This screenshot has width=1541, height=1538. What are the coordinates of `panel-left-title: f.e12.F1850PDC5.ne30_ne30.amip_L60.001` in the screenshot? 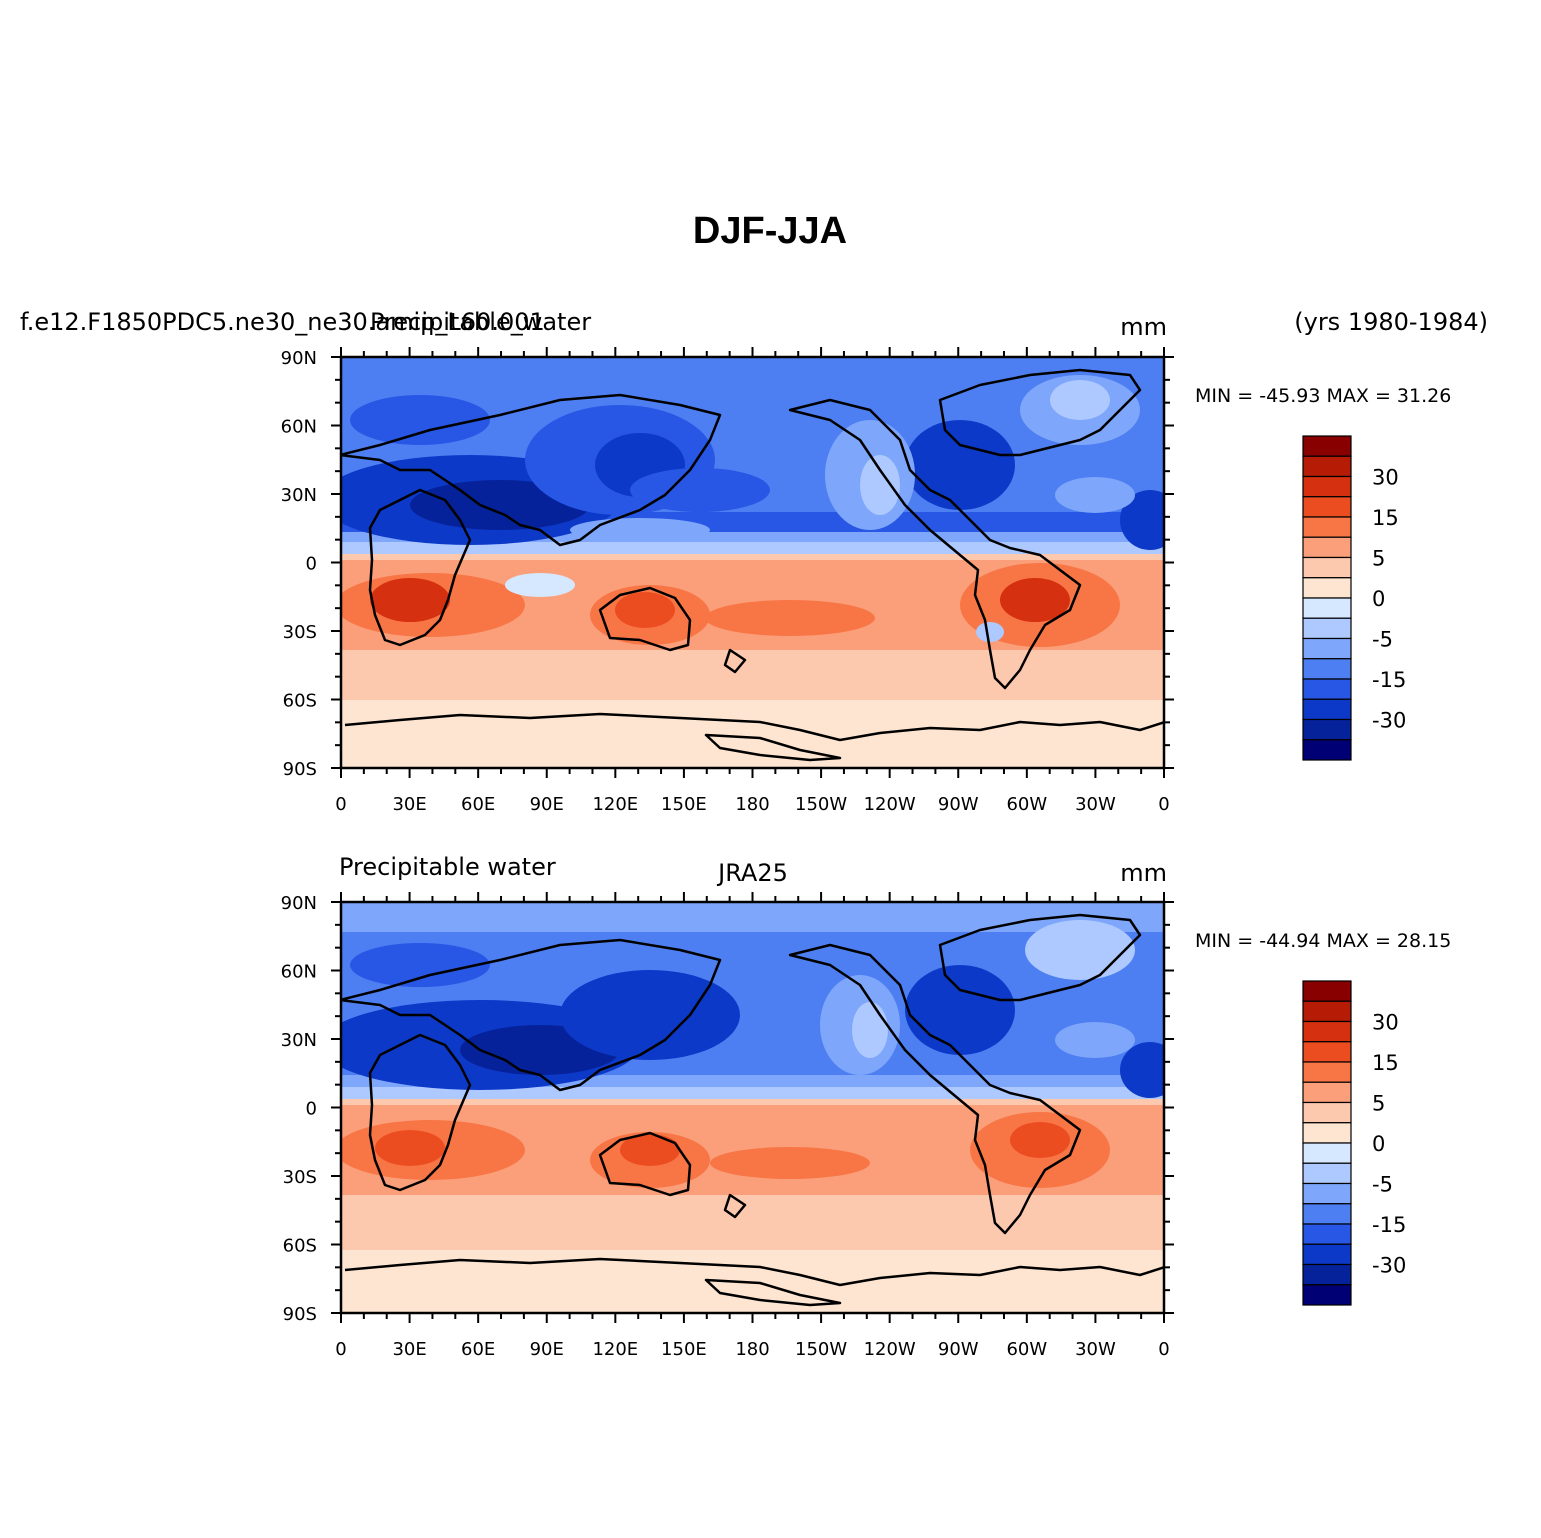 It's located at (282, 322).